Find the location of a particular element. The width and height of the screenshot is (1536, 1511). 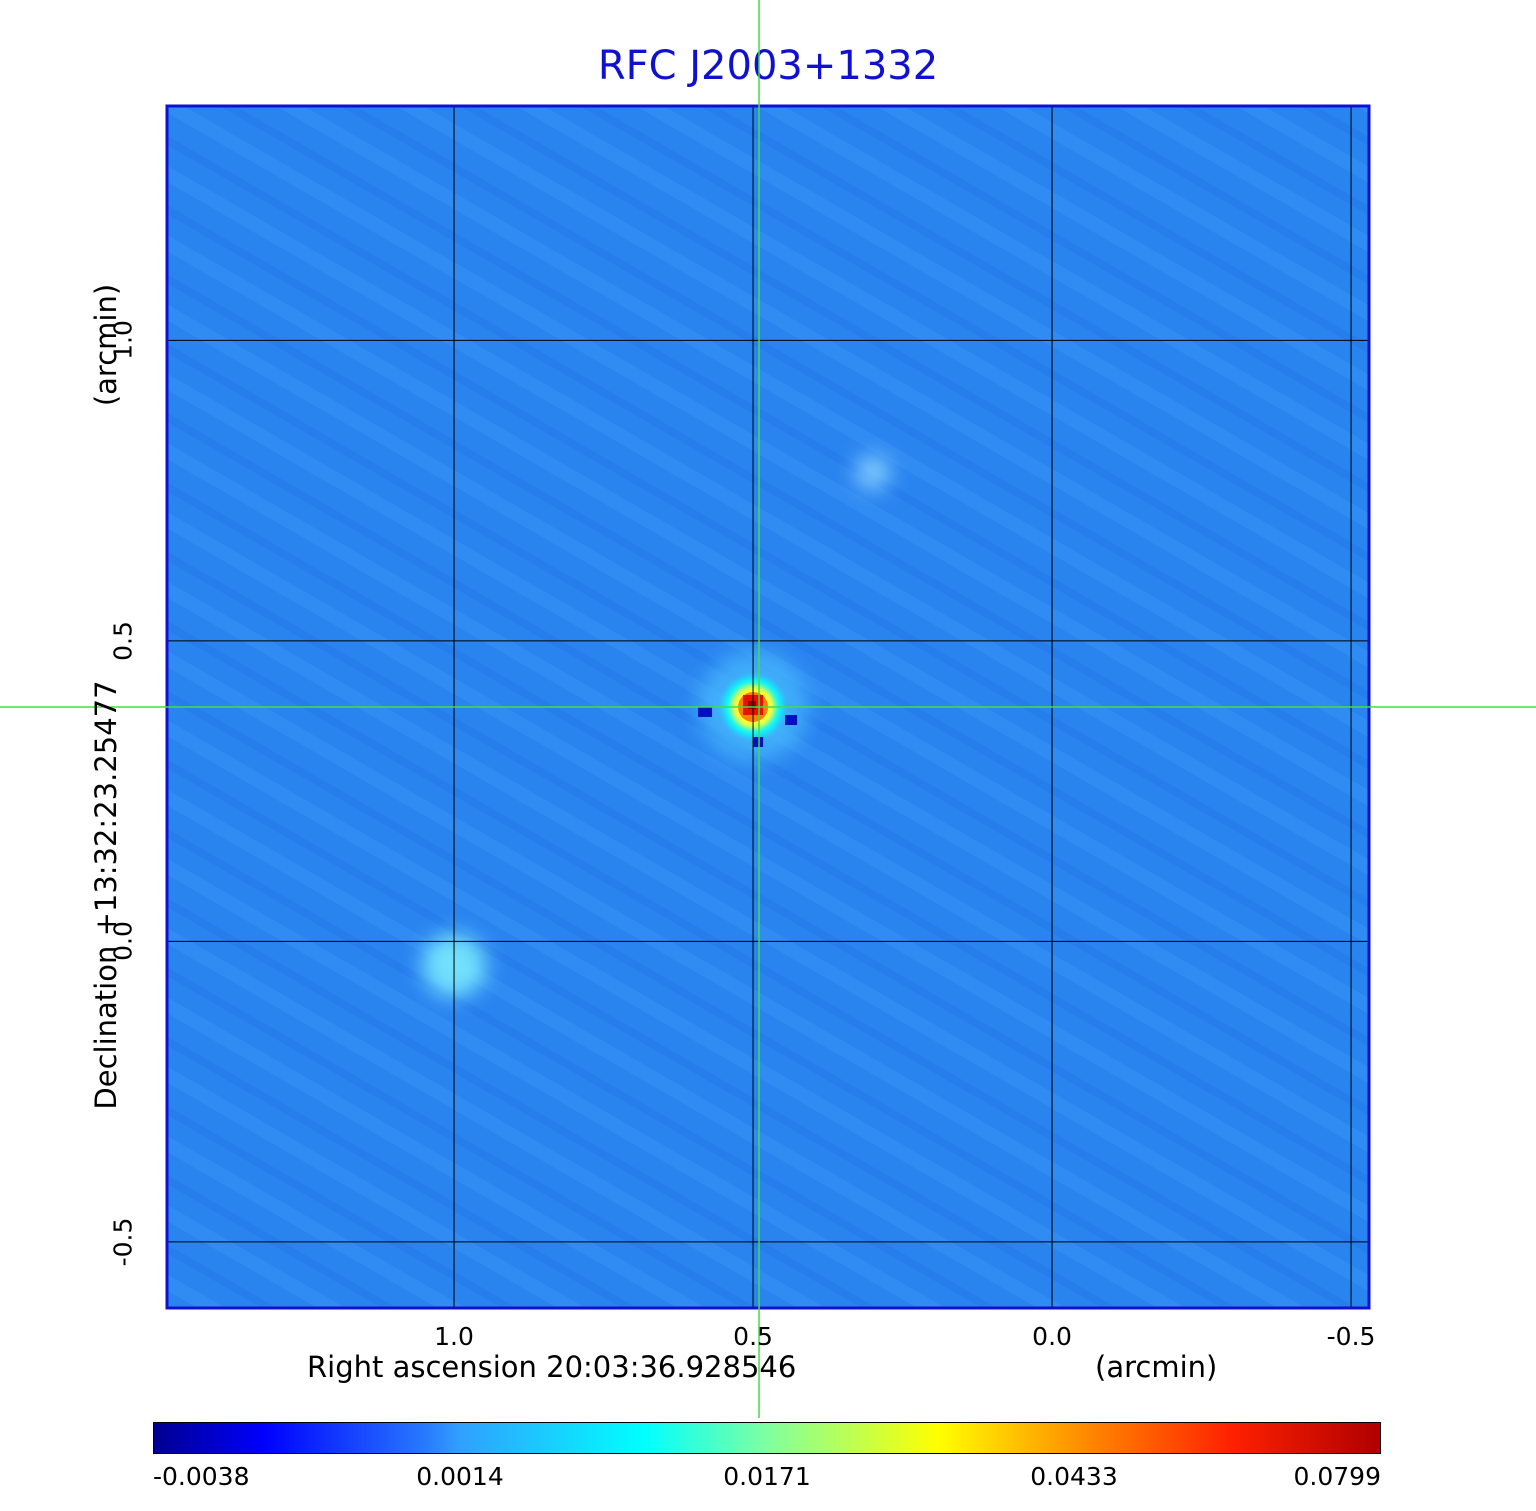

x-tick-label-1: 0.5 is located at coordinates (753, 1336).